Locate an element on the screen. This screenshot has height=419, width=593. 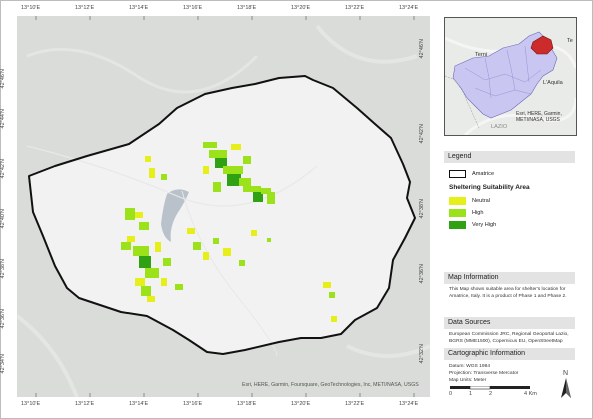
scale-label: 4 Km is located at coordinates (530, 394).